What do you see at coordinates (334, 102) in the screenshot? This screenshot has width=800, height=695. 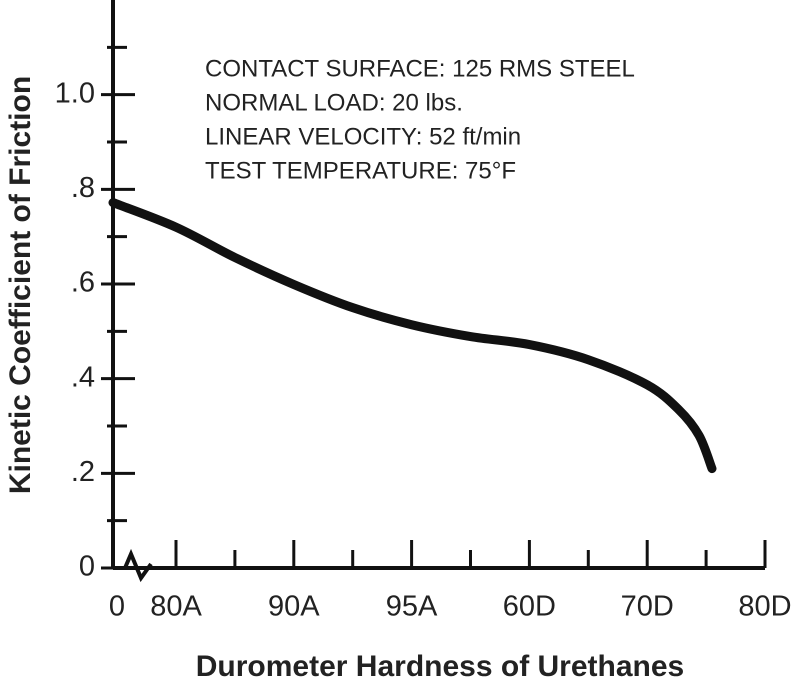 I see `annotation: NORMAL LOAD: 20 lbs.` at bounding box center [334, 102].